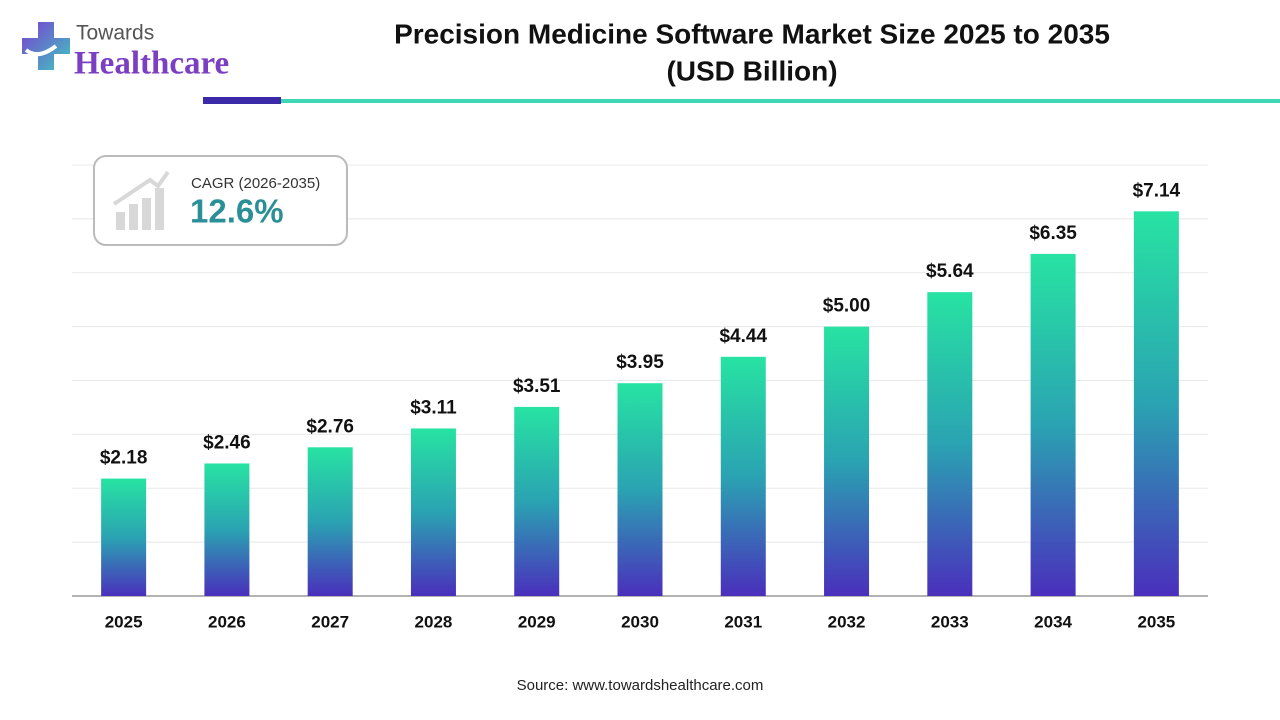 Image resolution: width=1280 pixels, height=720 pixels. Describe the element at coordinates (330, 426) in the screenshot. I see `value-label: $2.76` at that location.